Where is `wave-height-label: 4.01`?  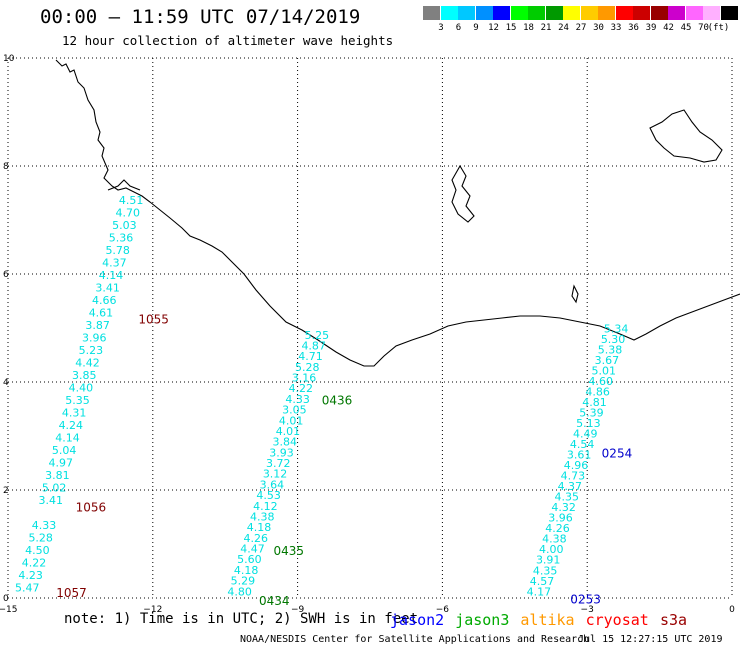
wave-height-label: 4.01 is located at coordinates (291, 420).